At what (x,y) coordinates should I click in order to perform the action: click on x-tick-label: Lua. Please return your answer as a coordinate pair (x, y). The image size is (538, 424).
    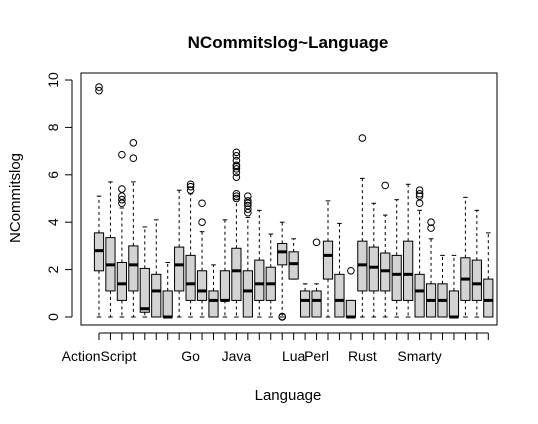
    Looking at the image, I should click on (294, 356).